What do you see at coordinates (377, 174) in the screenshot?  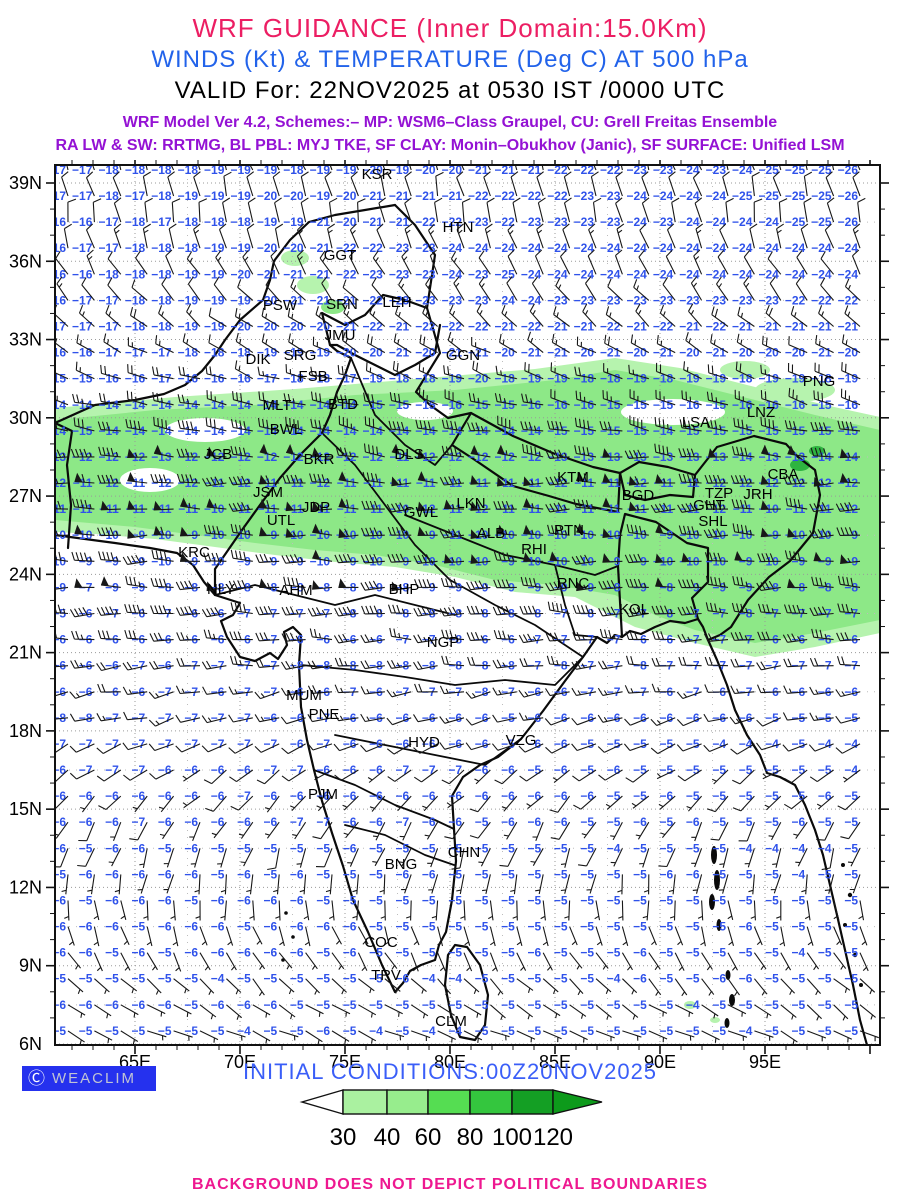 I see `svg-text: KSR` at bounding box center [377, 174].